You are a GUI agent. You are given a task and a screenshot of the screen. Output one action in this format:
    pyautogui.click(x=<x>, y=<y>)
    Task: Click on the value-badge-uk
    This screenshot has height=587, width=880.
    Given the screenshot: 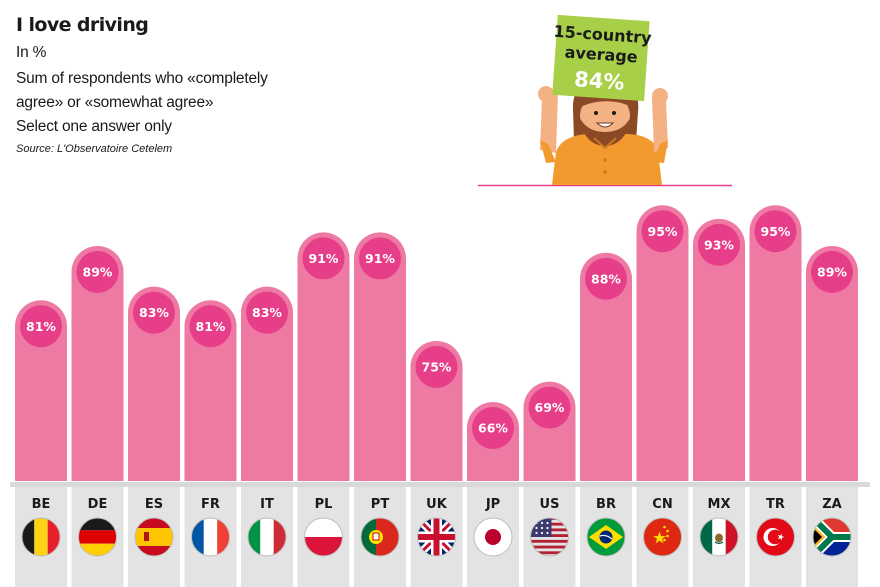 What is the action you would take?
    pyautogui.click(x=436, y=366)
    